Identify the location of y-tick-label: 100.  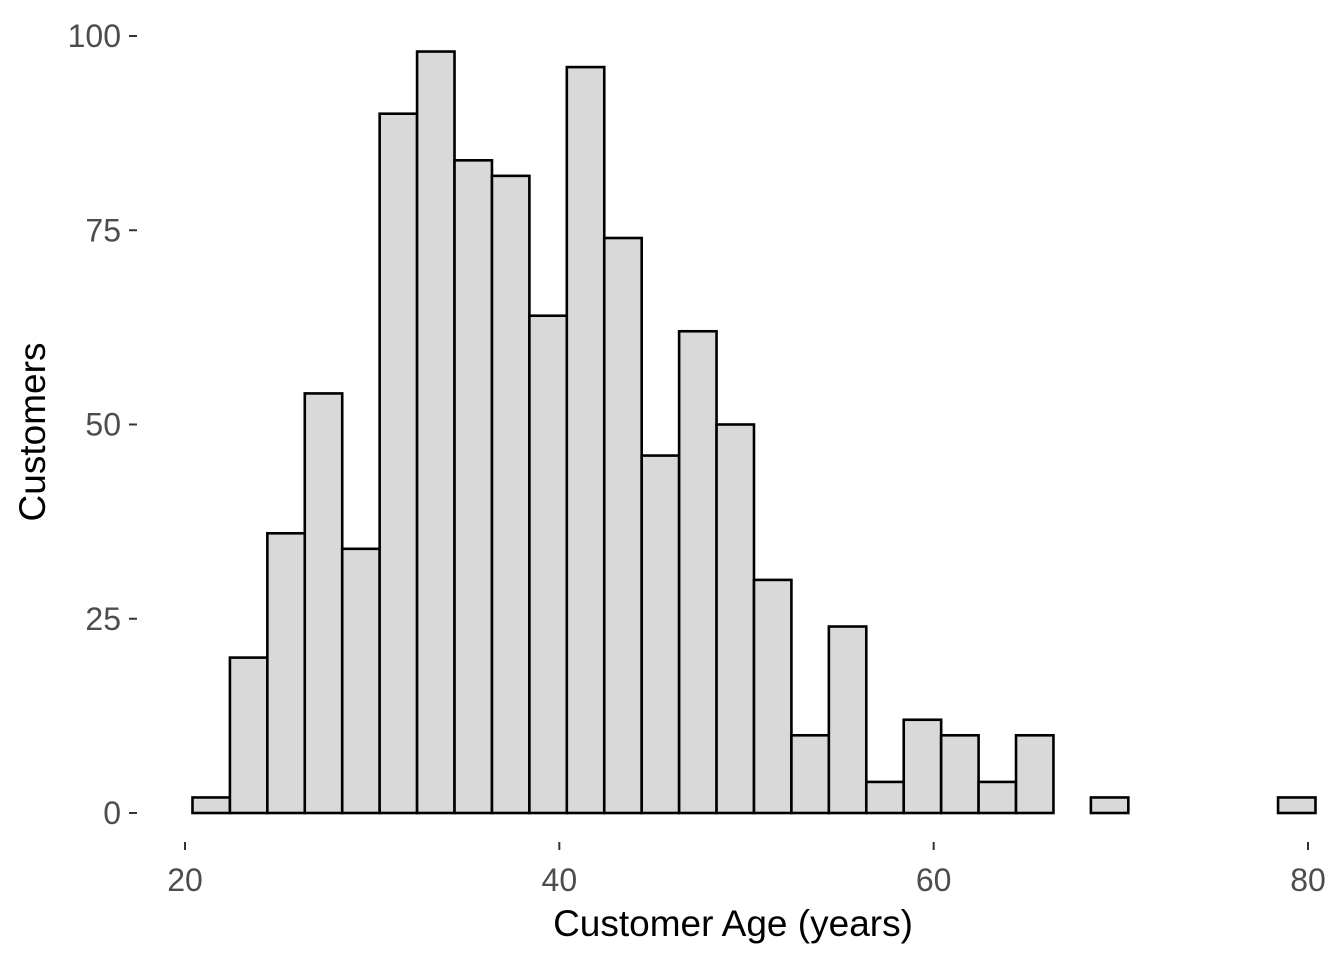
(94, 36).